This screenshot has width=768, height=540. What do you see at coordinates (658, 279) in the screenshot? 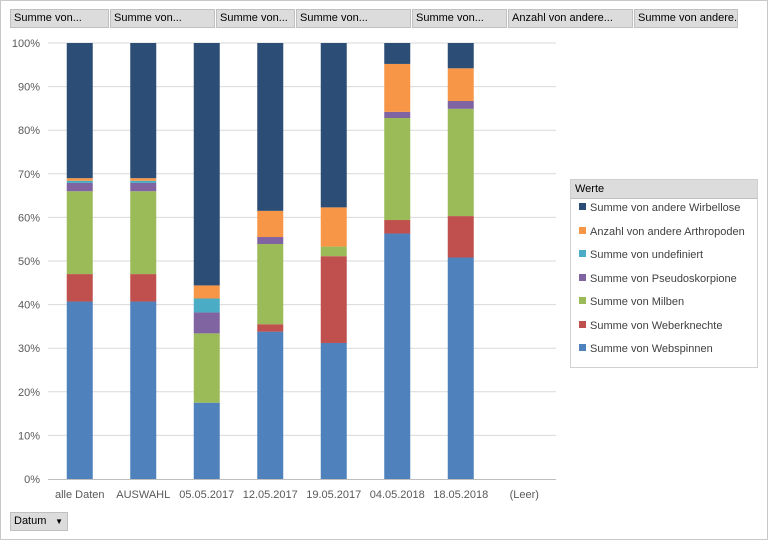
I see `legend-item-pseudoskorpione: Summe von Pseudoskorpione` at bounding box center [658, 279].